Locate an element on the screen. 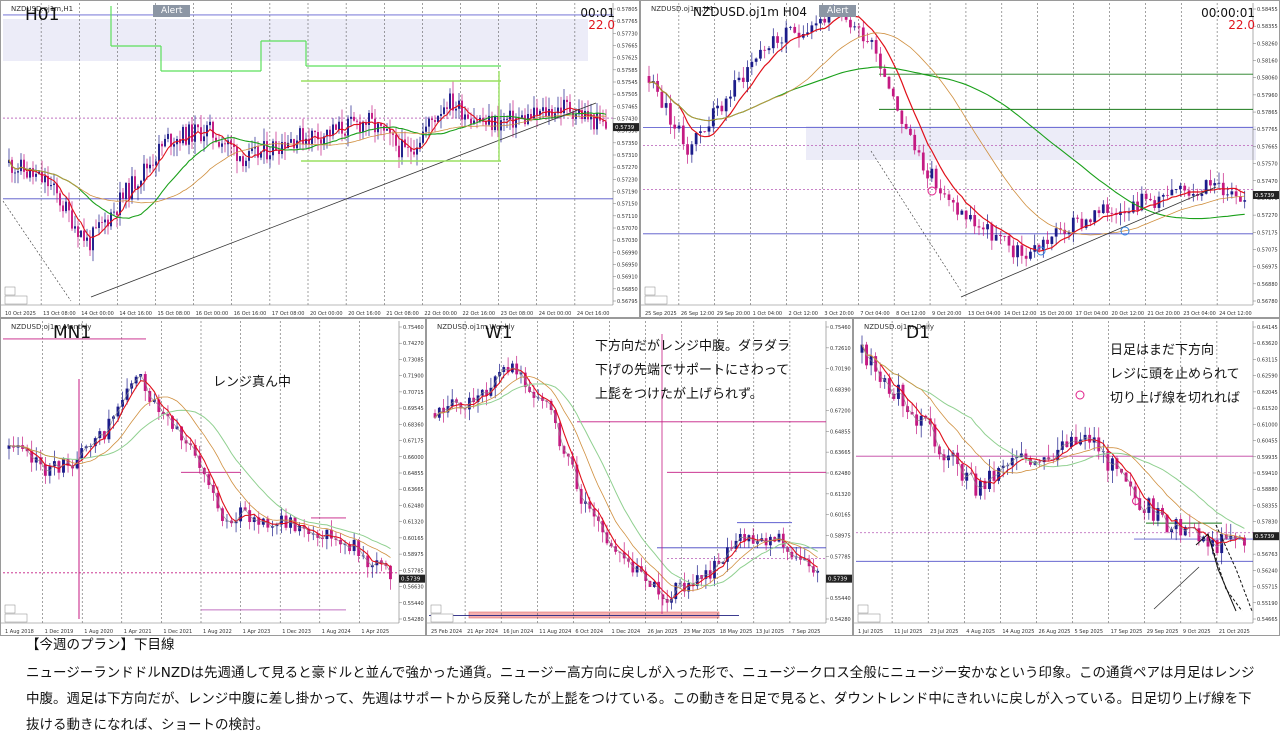 The width and height of the screenshot is (1280, 752). x-tick-label: 15 Oct 20:00 is located at coordinates (1056, 314).